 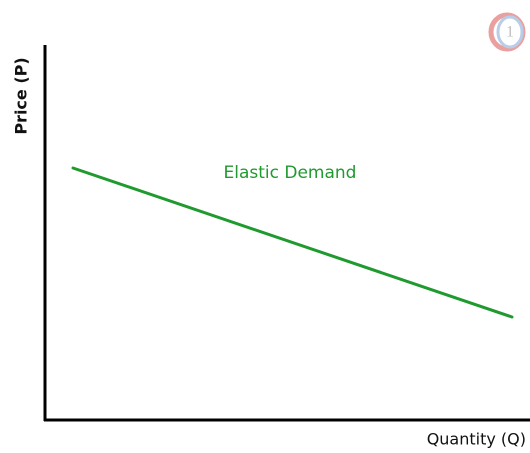 What do you see at coordinates (476, 439) in the screenshot?
I see `x-axis-label: Quantity (Q)` at bounding box center [476, 439].